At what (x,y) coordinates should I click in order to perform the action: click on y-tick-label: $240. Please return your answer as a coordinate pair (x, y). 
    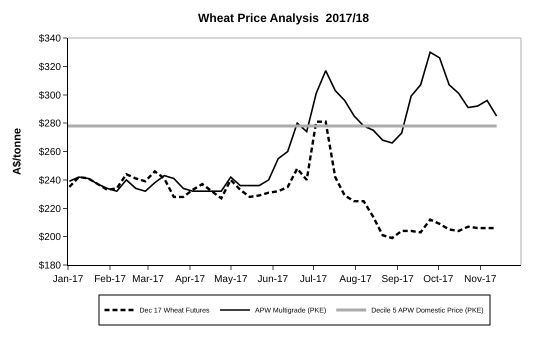
    Looking at the image, I should click on (50, 180).